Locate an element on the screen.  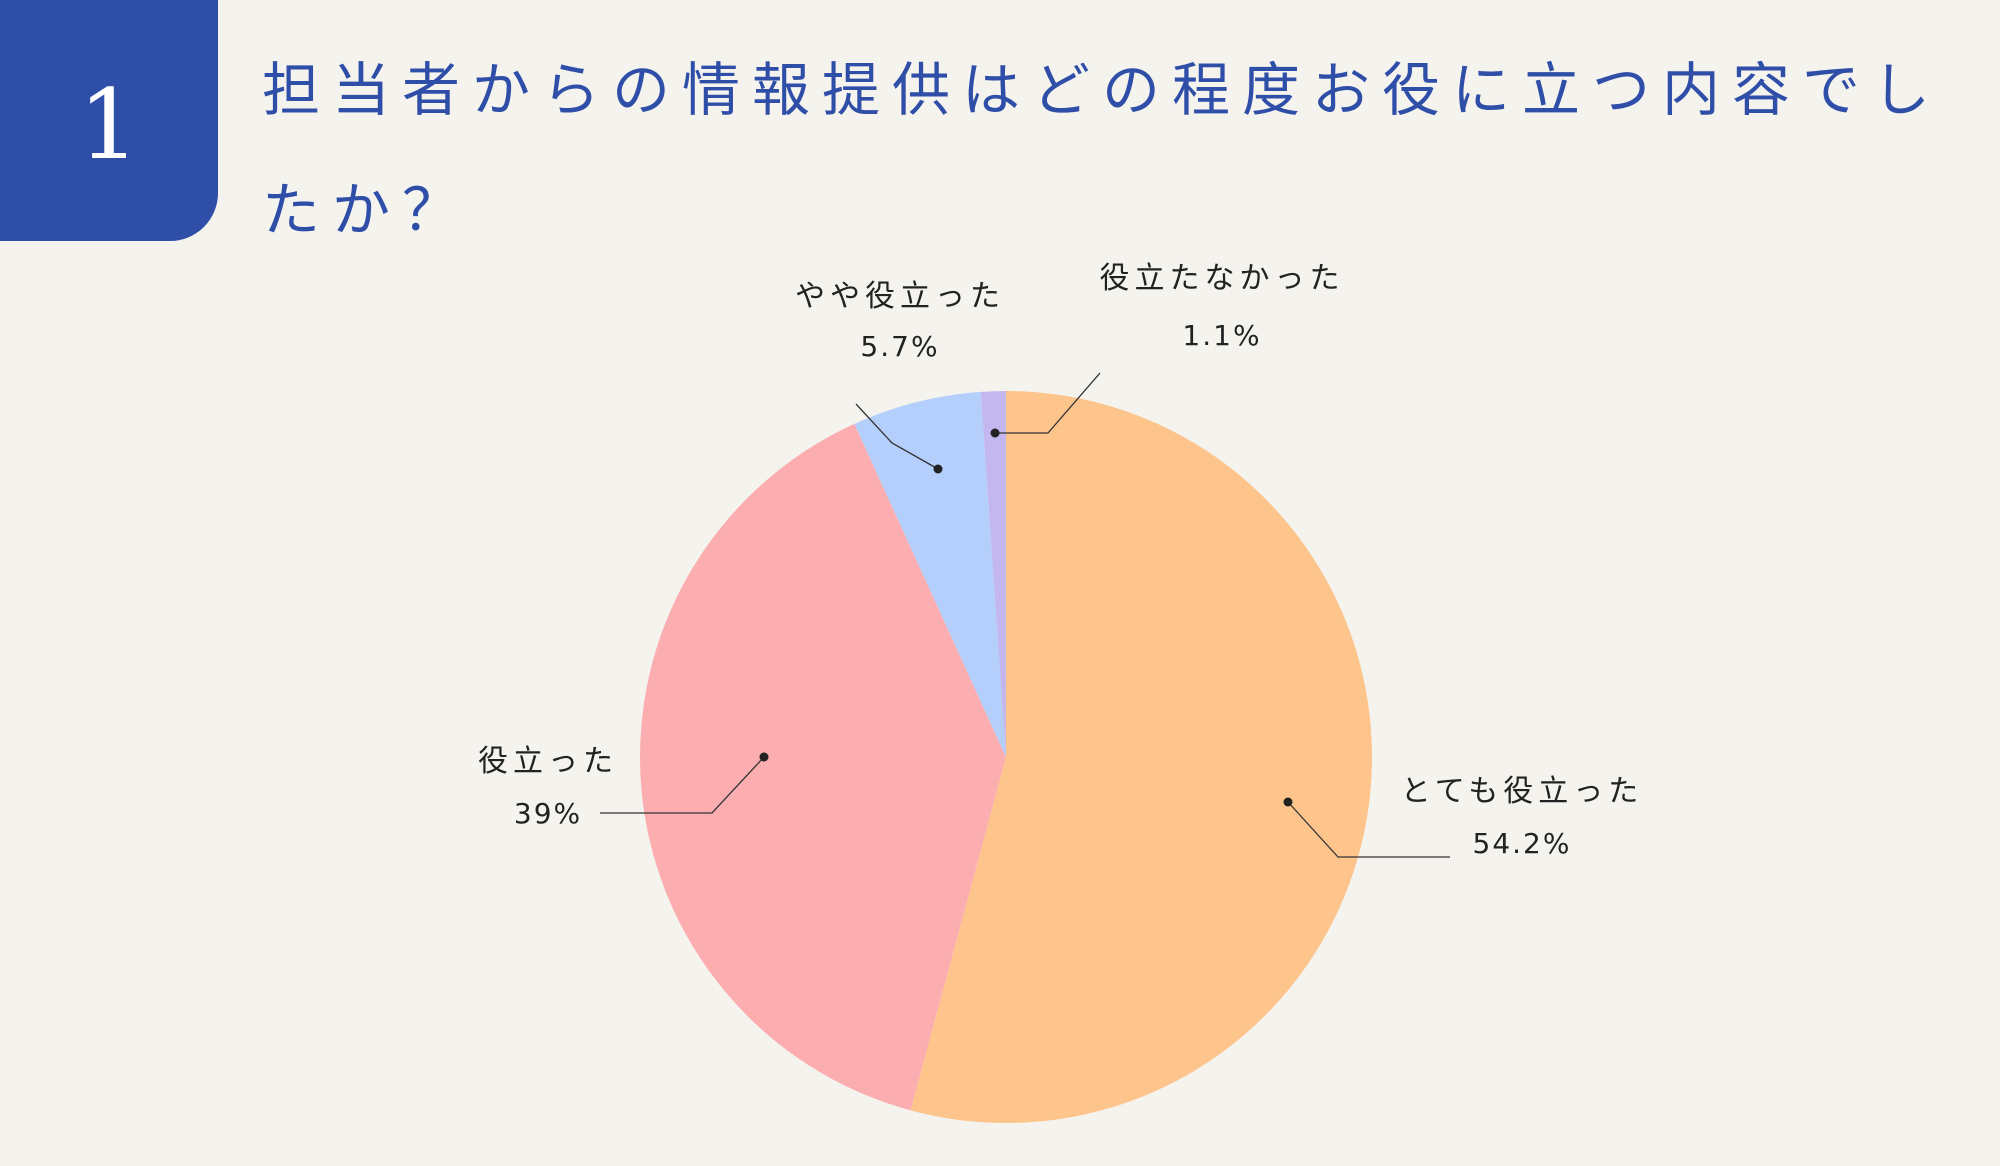
question-number-badge: 1 is located at coordinates (109, 120).